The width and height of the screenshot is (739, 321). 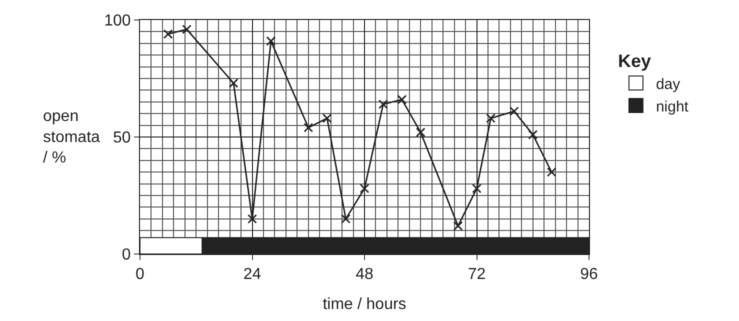 I want to click on y-tick-label: 100, so click(x=117, y=21).